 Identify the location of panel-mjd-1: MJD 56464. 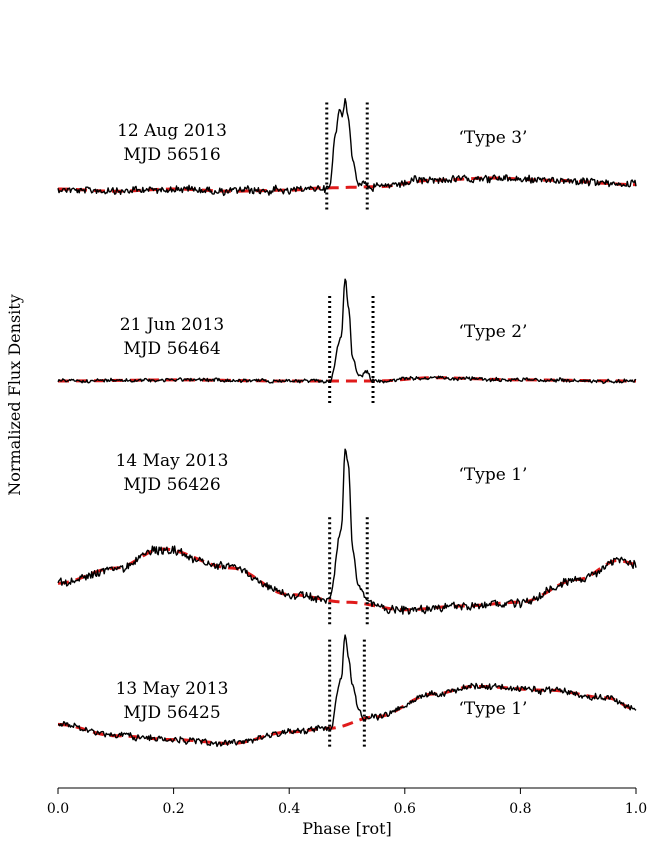
(171, 349).